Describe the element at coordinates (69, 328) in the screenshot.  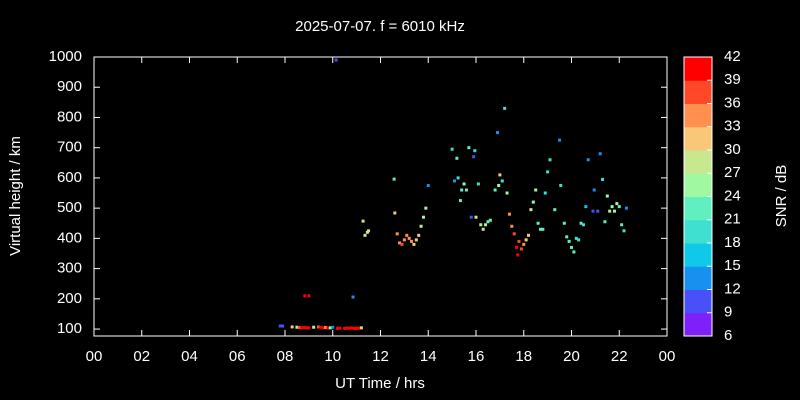
I see `y-tick-label: 100` at that location.